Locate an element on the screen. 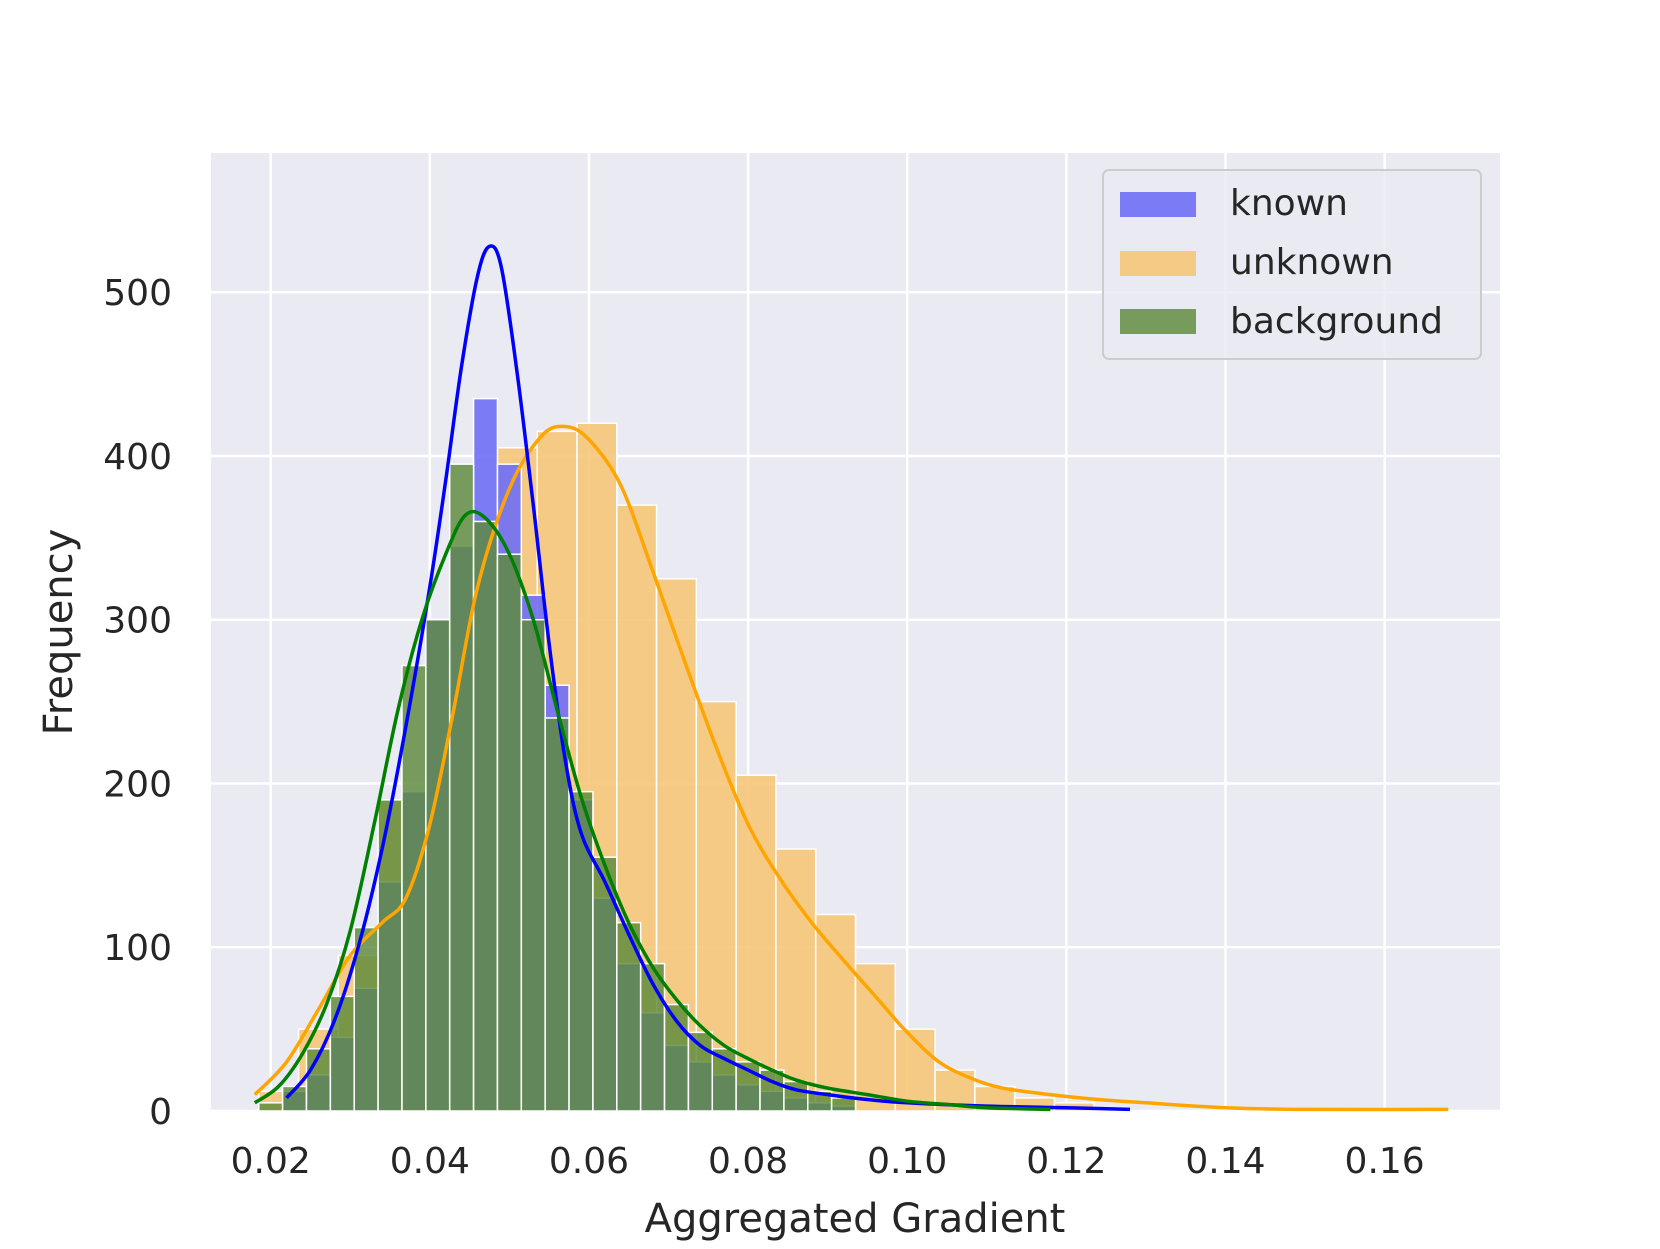 Image resolution: width=1660 pixels, height=1249 pixels. legend-entry-known: known is located at coordinates (1234, 203).